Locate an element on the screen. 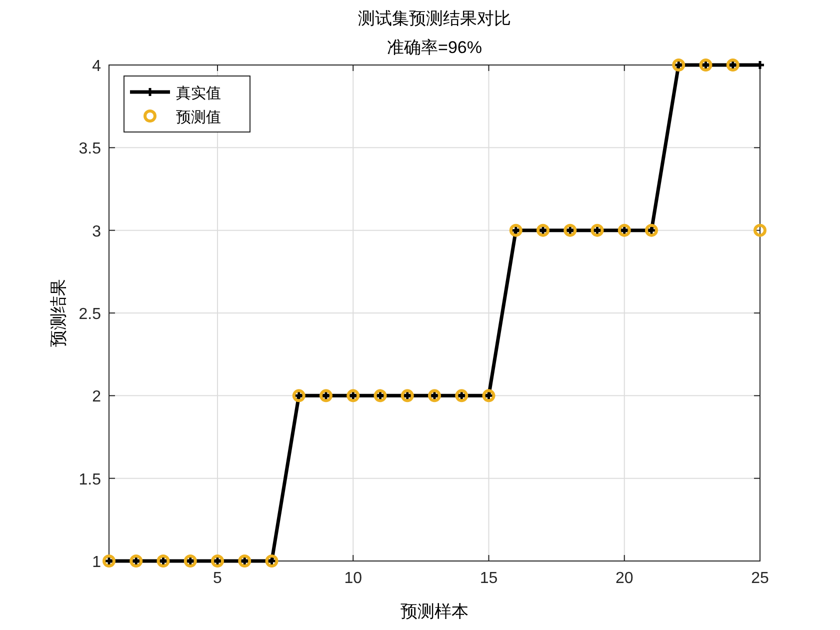  x-tick-label: 15 is located at coordinates (489, 578).